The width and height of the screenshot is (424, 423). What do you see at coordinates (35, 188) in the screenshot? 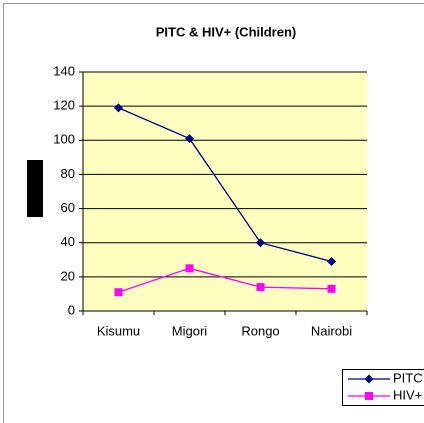
I see `redacted-axis-label` at bounding box center [35, 188].